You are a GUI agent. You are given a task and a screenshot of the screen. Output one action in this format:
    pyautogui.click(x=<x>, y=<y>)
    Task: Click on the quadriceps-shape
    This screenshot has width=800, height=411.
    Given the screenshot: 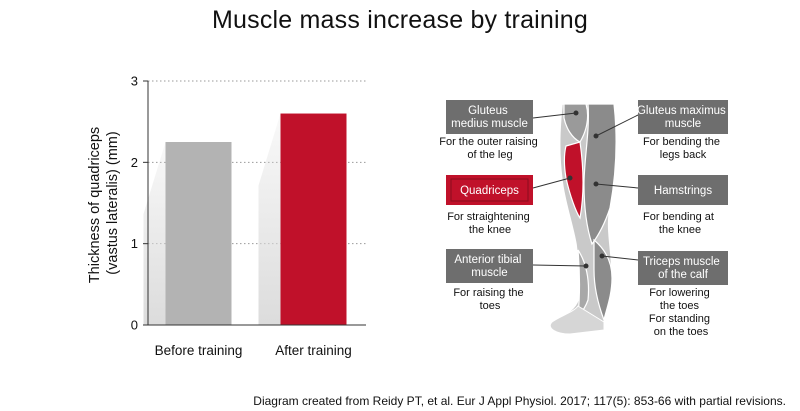 What is the action you would take?
    pyautogui.click(x=573, y=180)
    